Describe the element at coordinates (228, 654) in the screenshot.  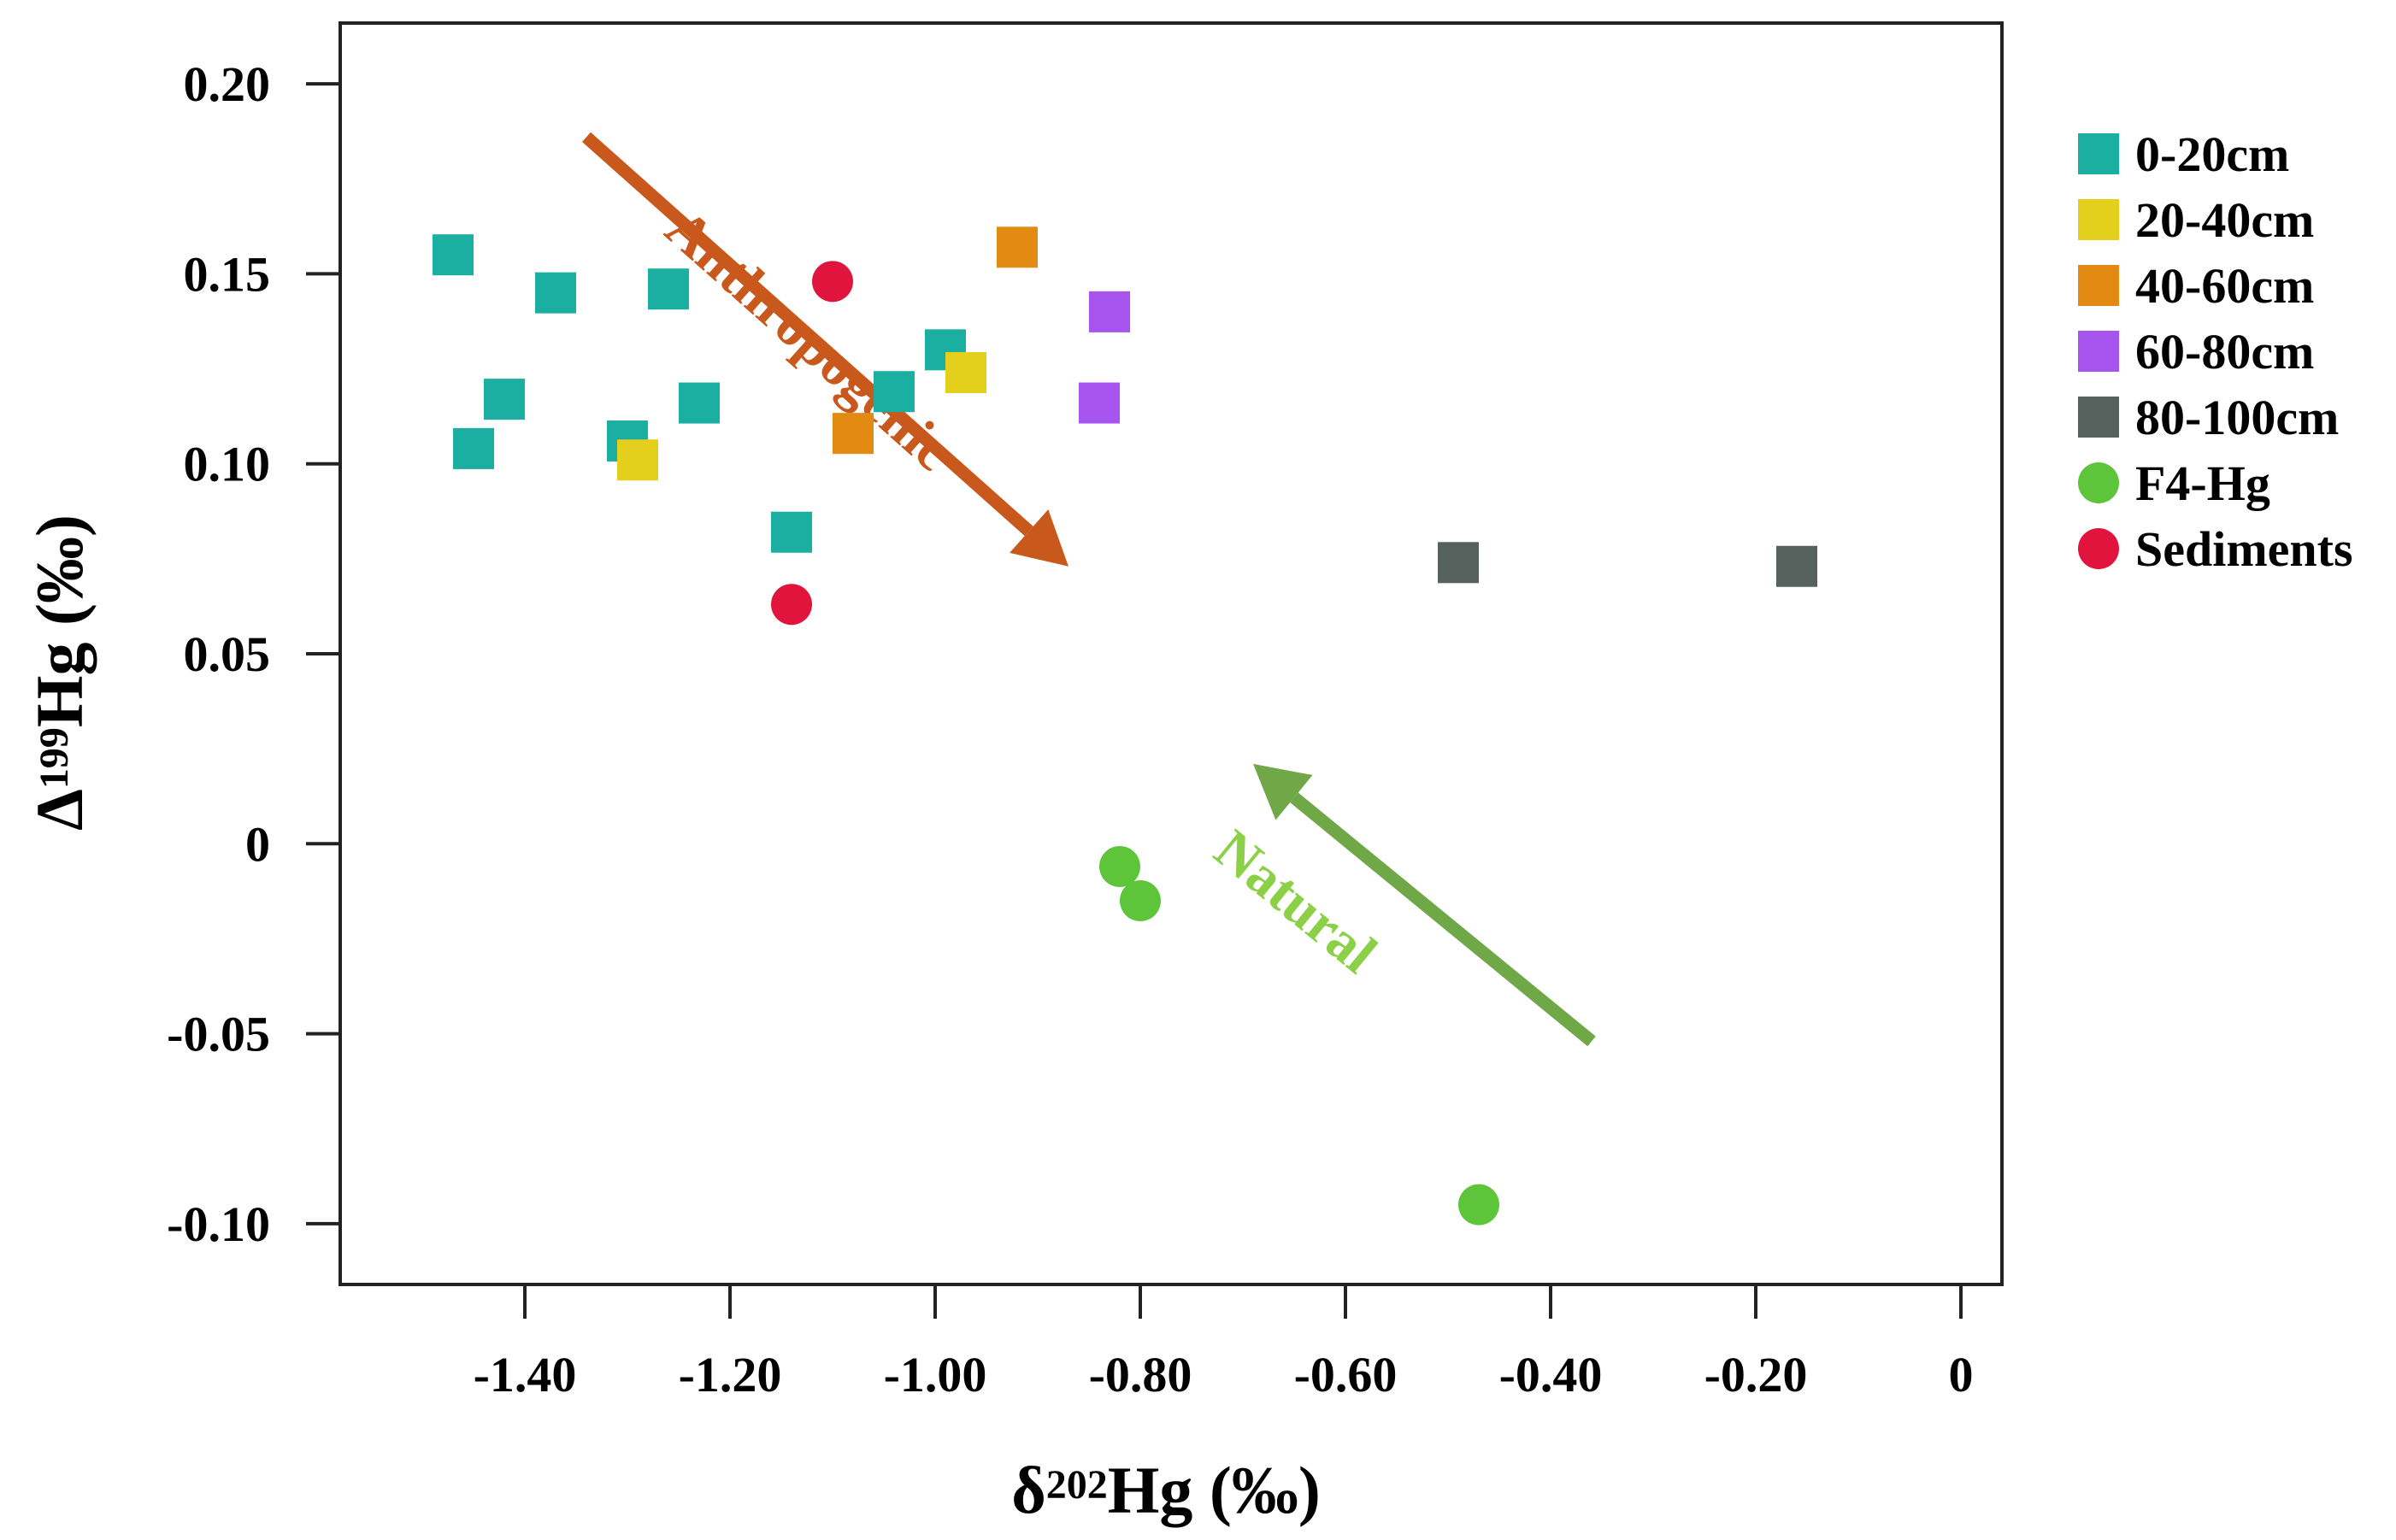
I see `y-tick-label: 0.05` at that location.